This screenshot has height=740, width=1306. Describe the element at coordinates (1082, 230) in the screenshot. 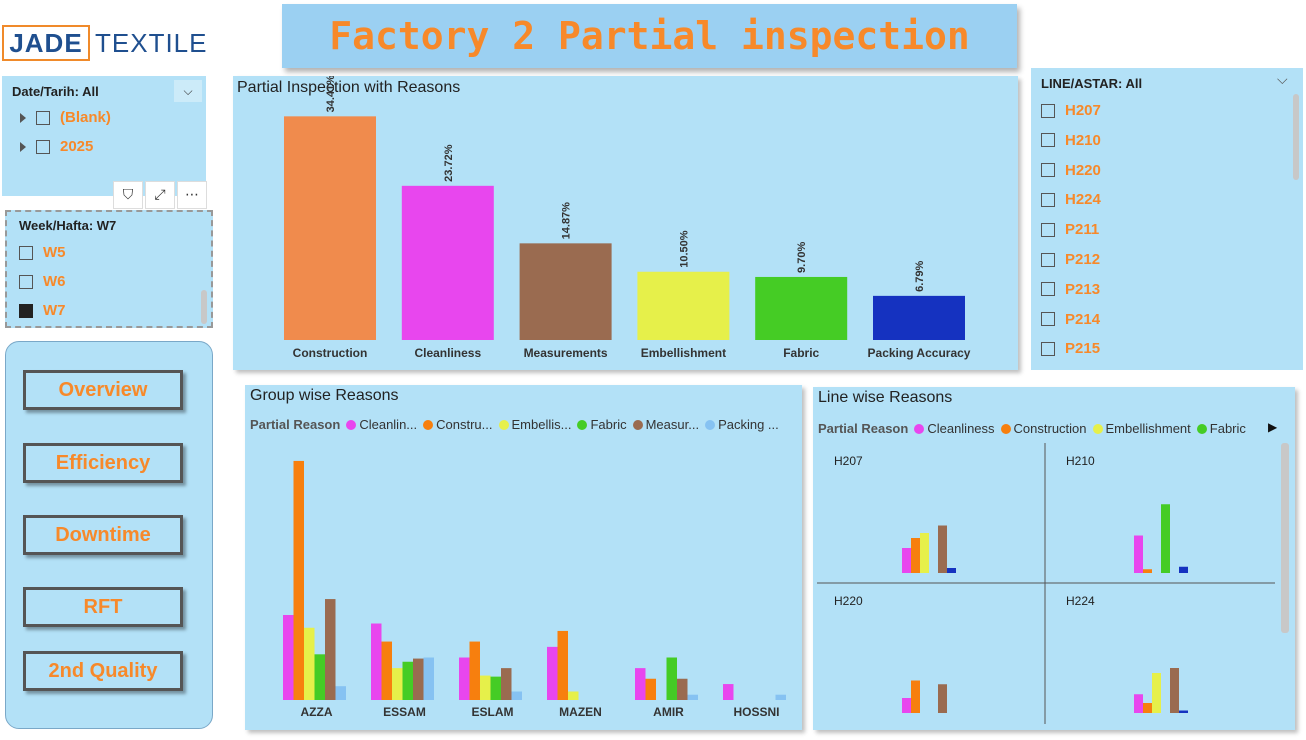

I see `line-item-label: P211` at that location.